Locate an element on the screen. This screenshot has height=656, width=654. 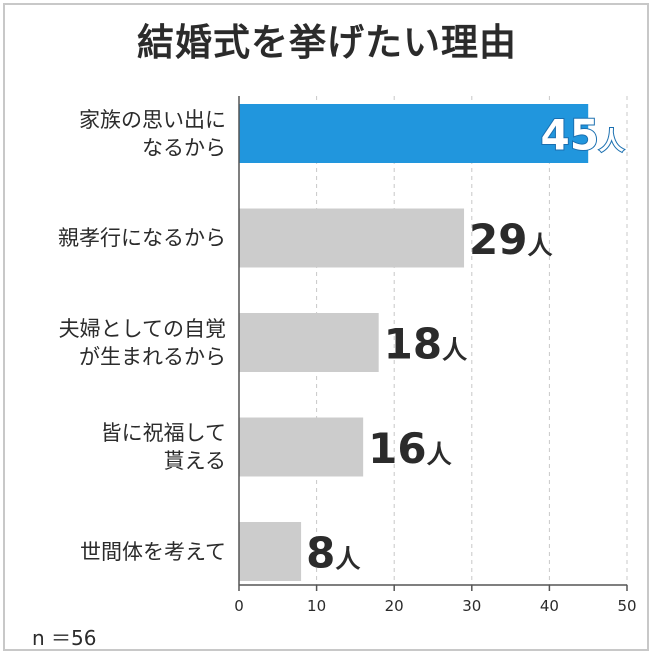
value-label-3: 16人 is located at coordinates (409, 448).